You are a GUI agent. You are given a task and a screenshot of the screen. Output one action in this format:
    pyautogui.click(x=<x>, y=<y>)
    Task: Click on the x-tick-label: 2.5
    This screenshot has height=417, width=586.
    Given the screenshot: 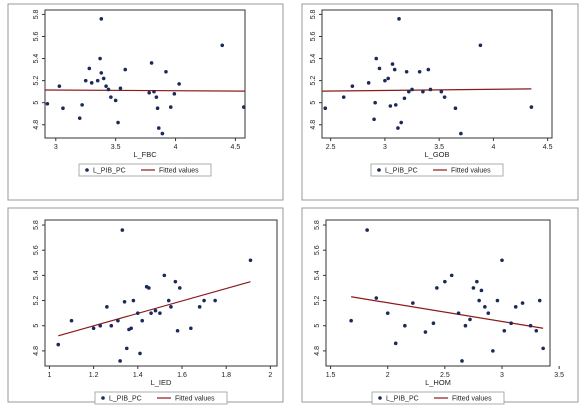 What is the action you would take?
    pyautogui.click(x=331, y=147)
    